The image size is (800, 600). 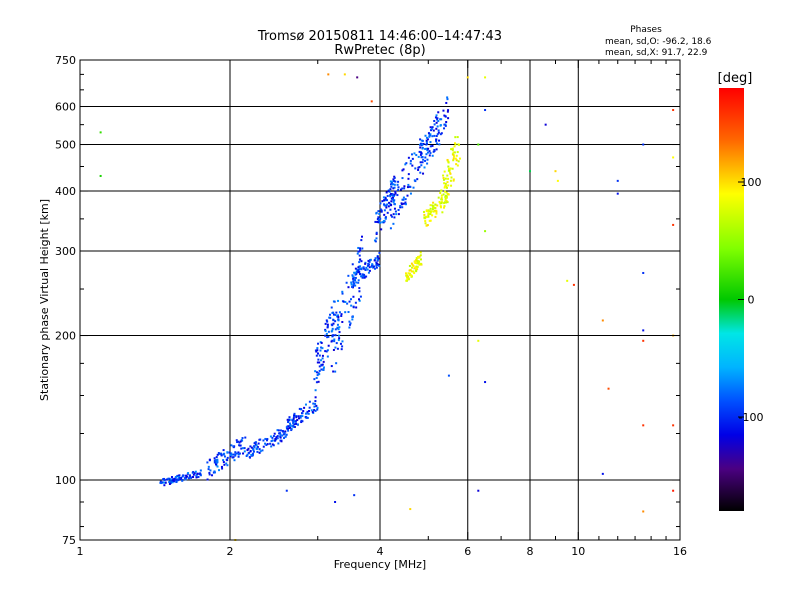 What do you see at coordinates (740, 291) in the screenshot?
I see `colorbar: [deg] 100 0 -100` at bounding box center [740, 291].